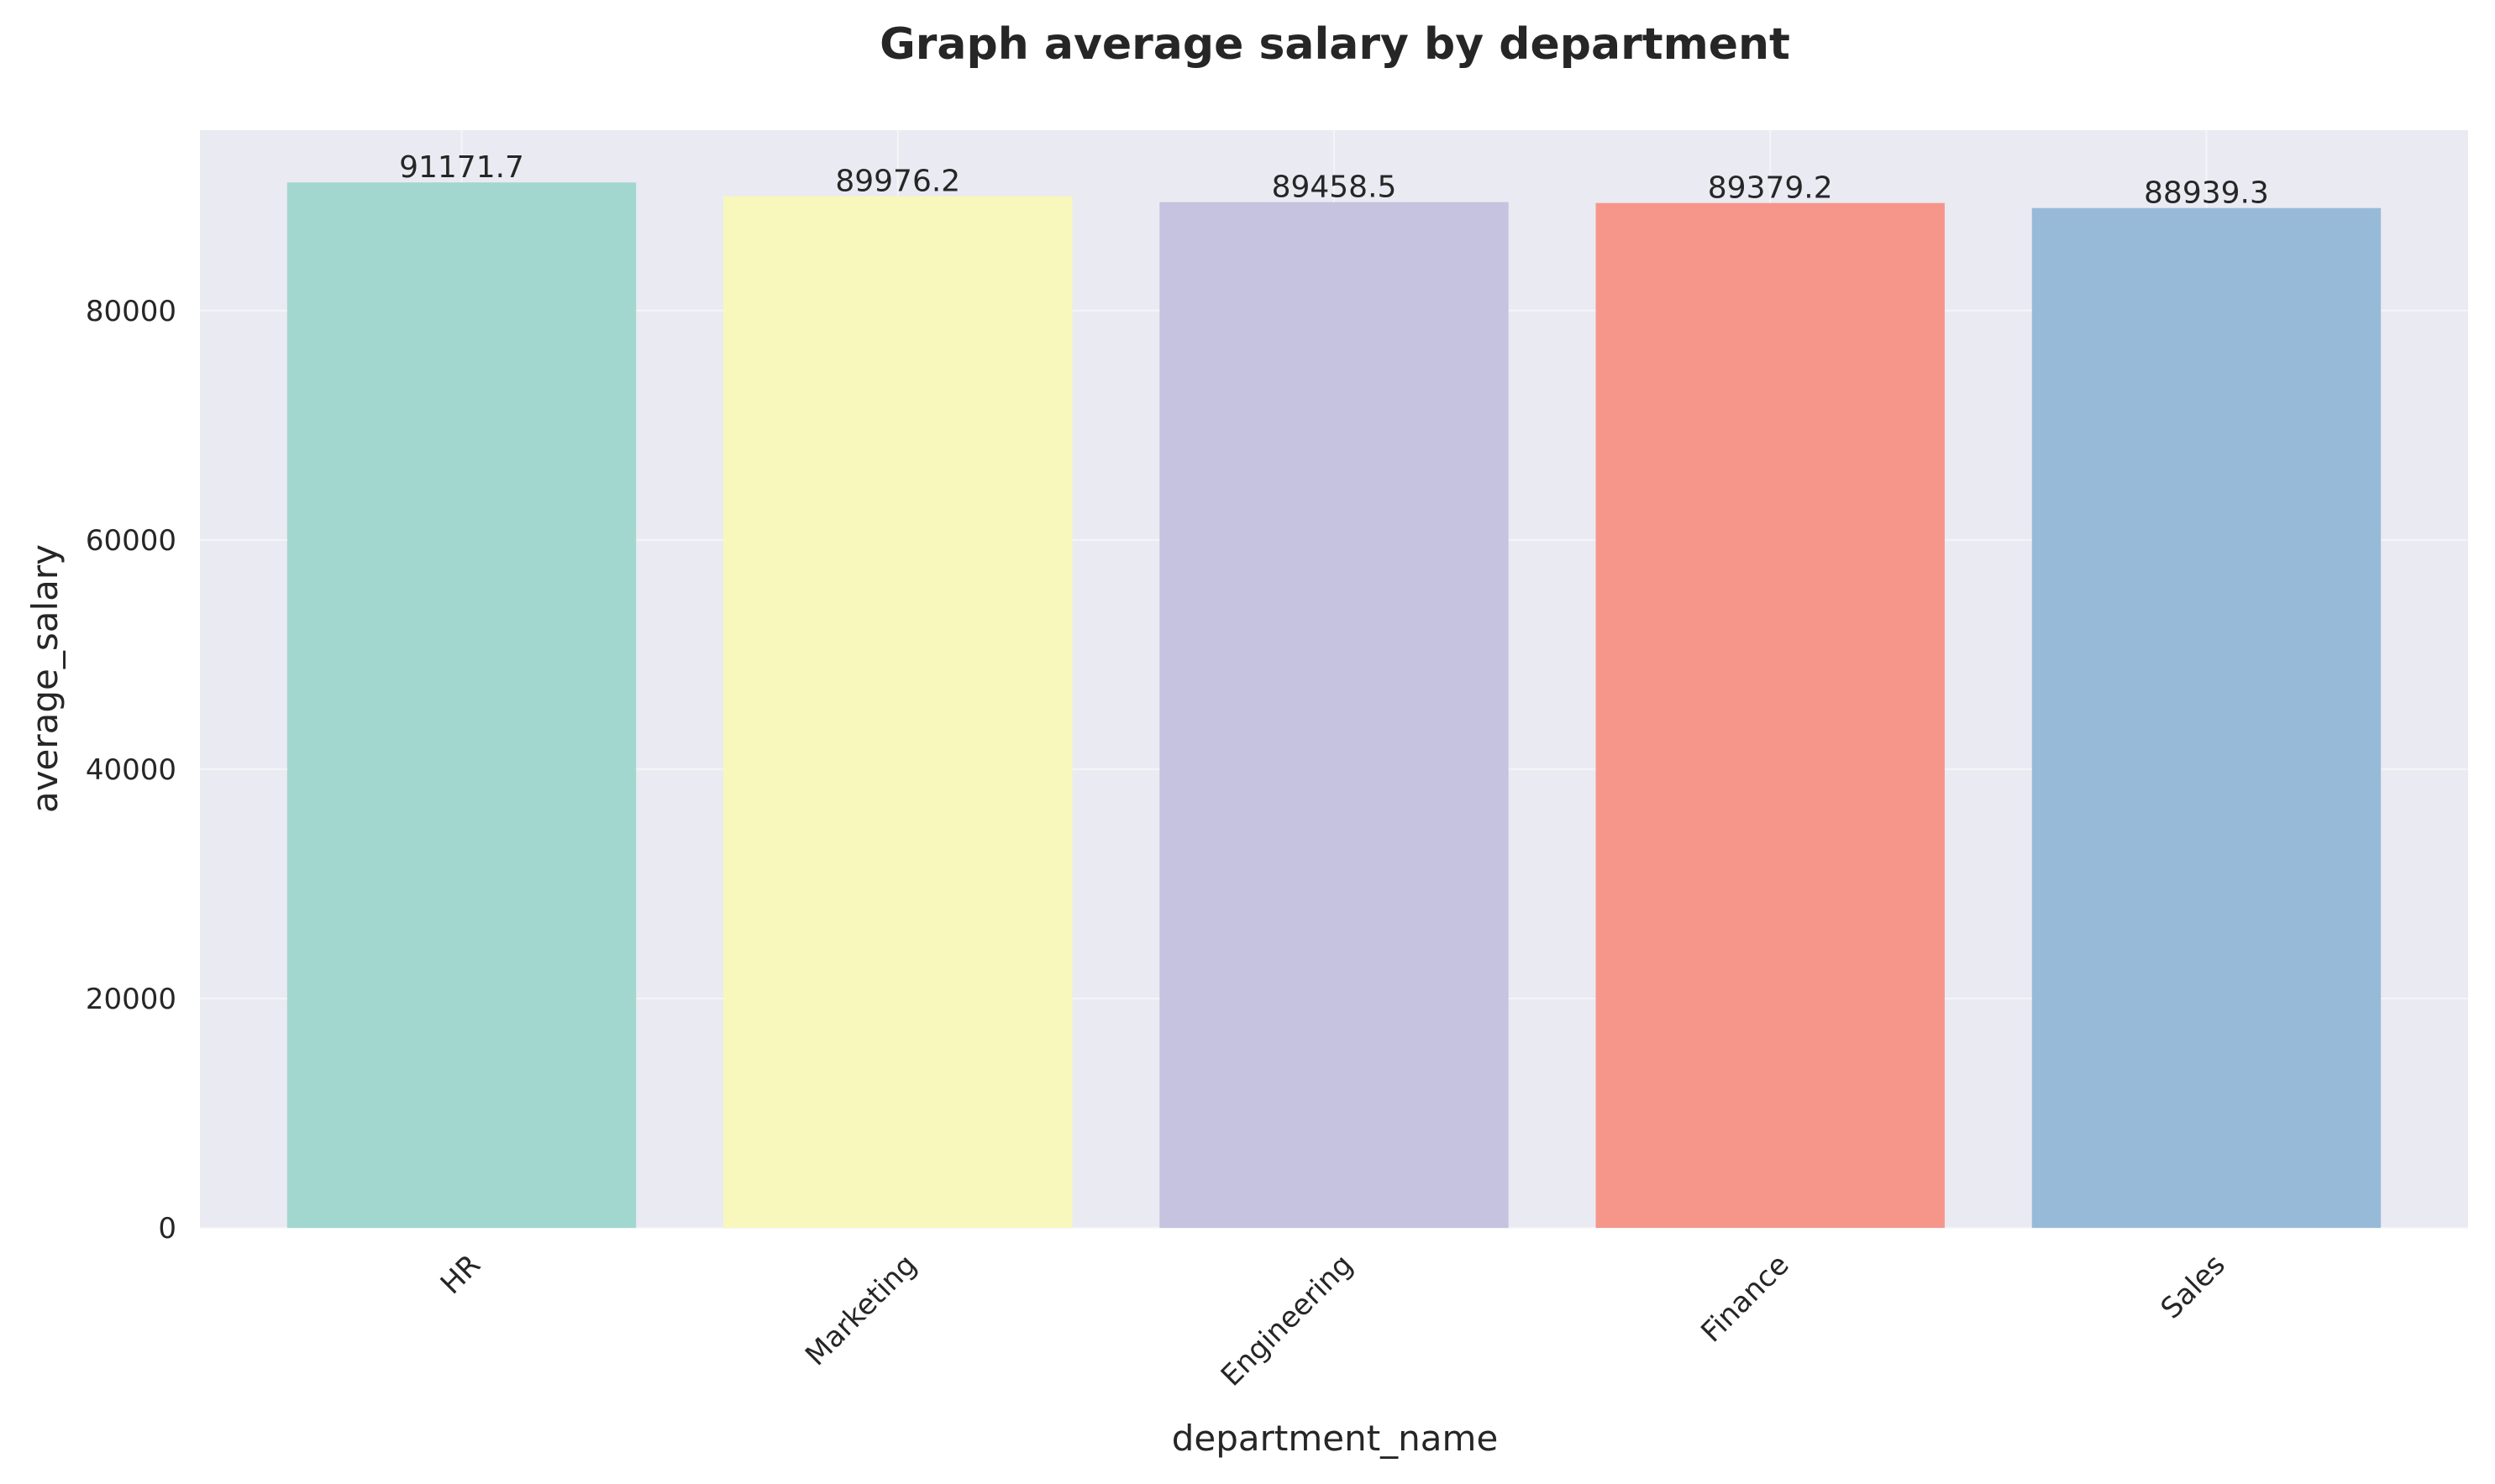 The image size is (2495, 1484). I want to click on y-tick-label: 0, so click(167, 1228).